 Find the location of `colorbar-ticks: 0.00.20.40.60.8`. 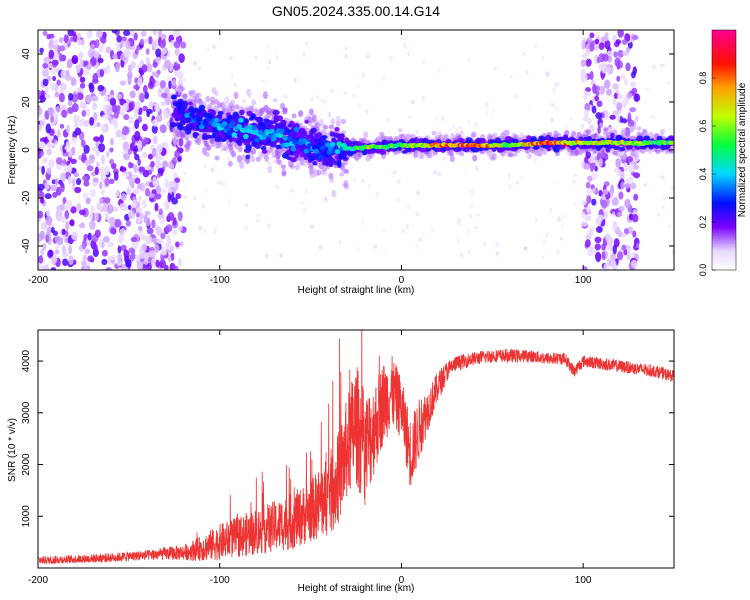

colorbar-ticks: 0.00.20.40.60.8 is located at coordinates (707, 174).